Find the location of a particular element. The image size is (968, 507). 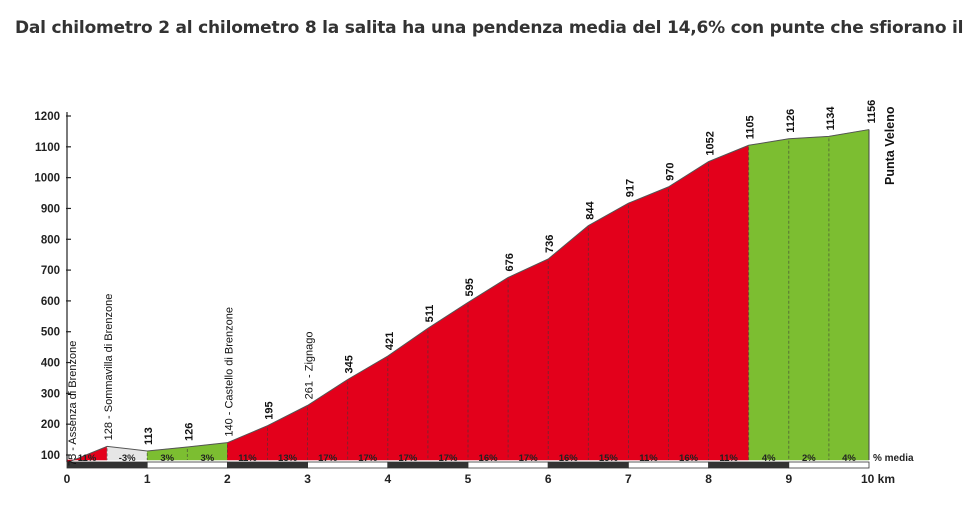

x-tick-label: 8 is located at coordinates (708, 479).